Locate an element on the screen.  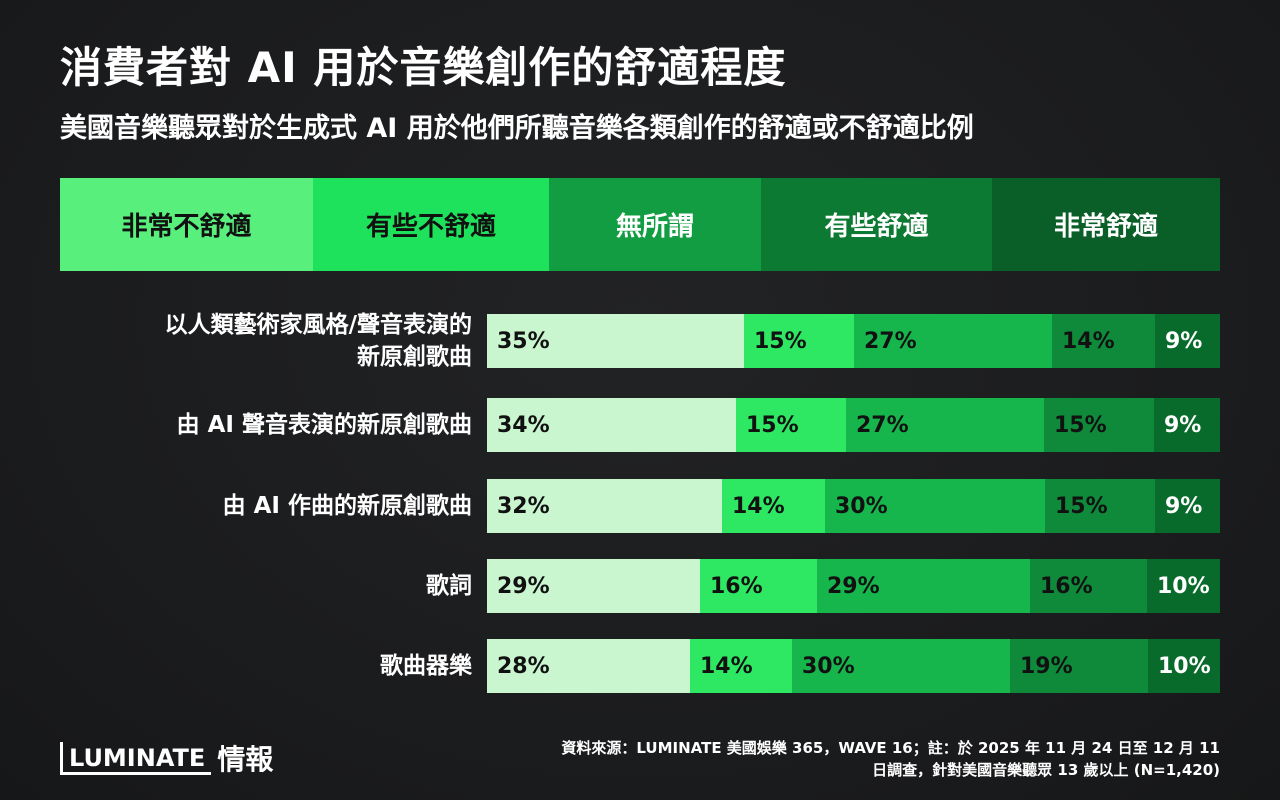
row-label-1: 以人類藝術家風格/聲音表演的新原創歌曲 is located at coordinates (318, 341).